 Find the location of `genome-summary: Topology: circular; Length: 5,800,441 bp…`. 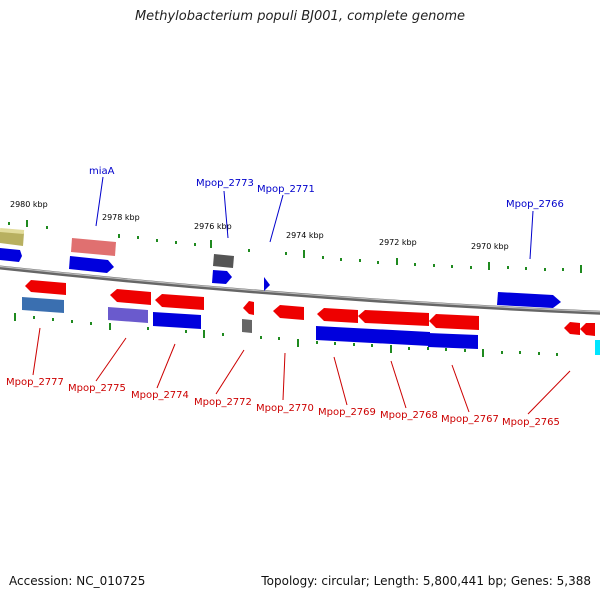

genome-summary: Topology: circular; Length: 5,800,441 bp… is located at coordinates (426, 581).